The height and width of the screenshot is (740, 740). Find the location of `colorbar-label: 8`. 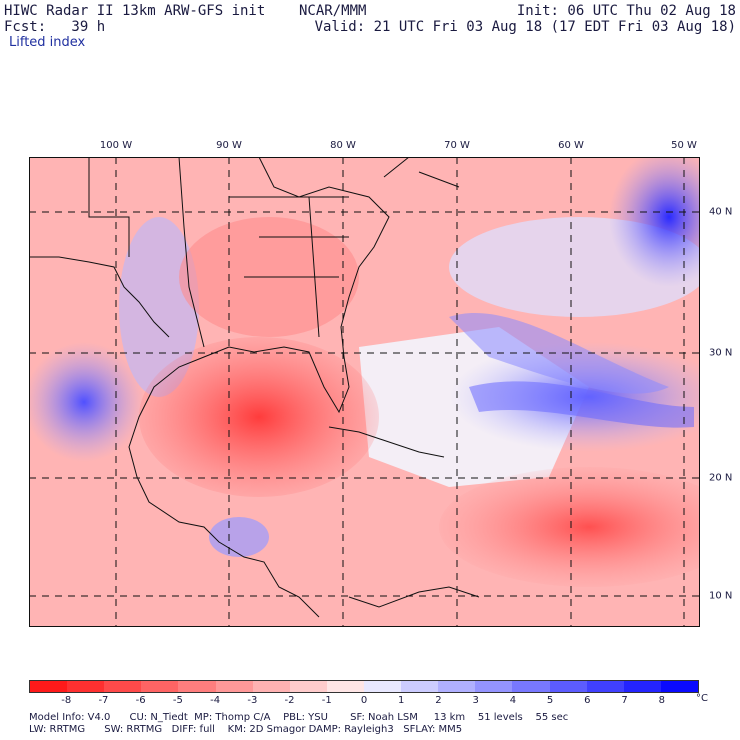

colorbar-label: 8 is located at coordinates (661, 700).